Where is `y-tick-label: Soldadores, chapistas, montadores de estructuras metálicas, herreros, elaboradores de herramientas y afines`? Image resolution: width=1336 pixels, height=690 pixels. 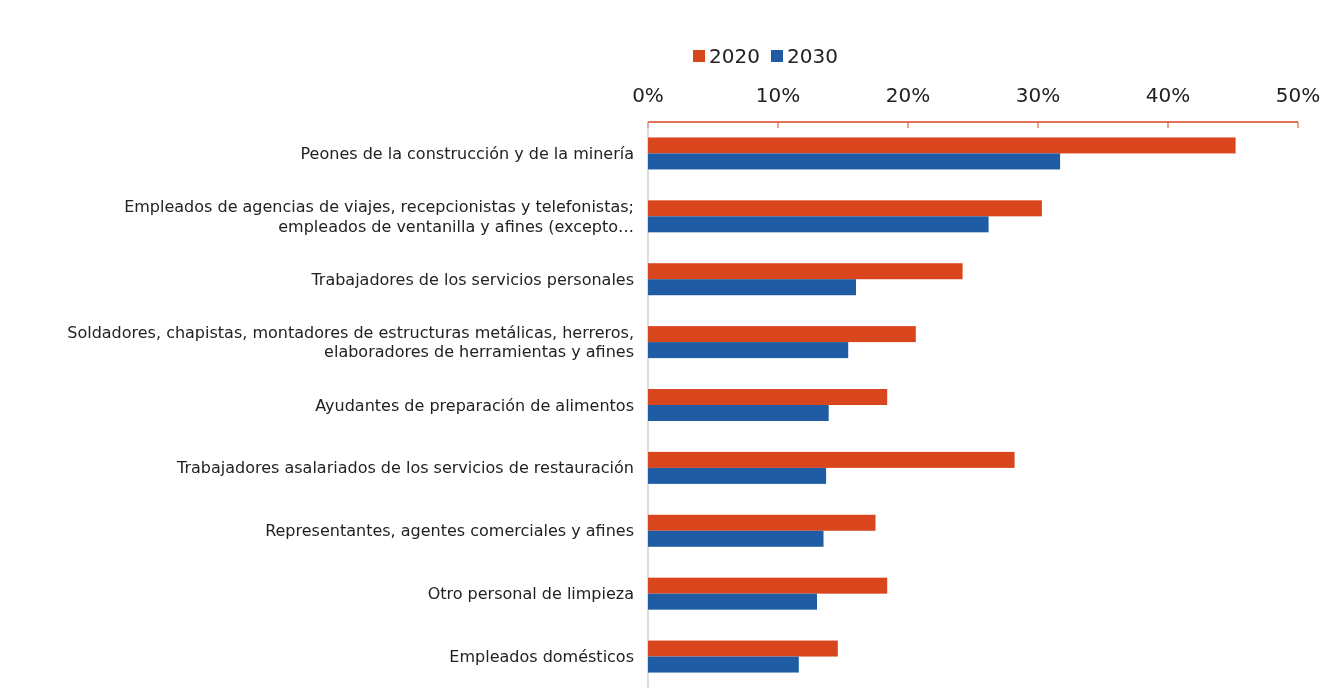 y-tick-label: Soldadores, chapistas, montadores de estructuras metálicas, herreros, elaboradores de herramientas y afines is located at coordinates (350, 342).